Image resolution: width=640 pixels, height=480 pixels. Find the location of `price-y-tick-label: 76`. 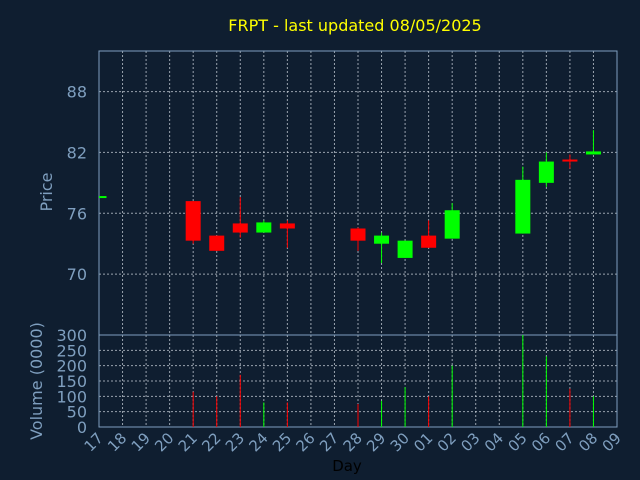

price-y-tick-label: 76 is located at coordinates (77, 213).